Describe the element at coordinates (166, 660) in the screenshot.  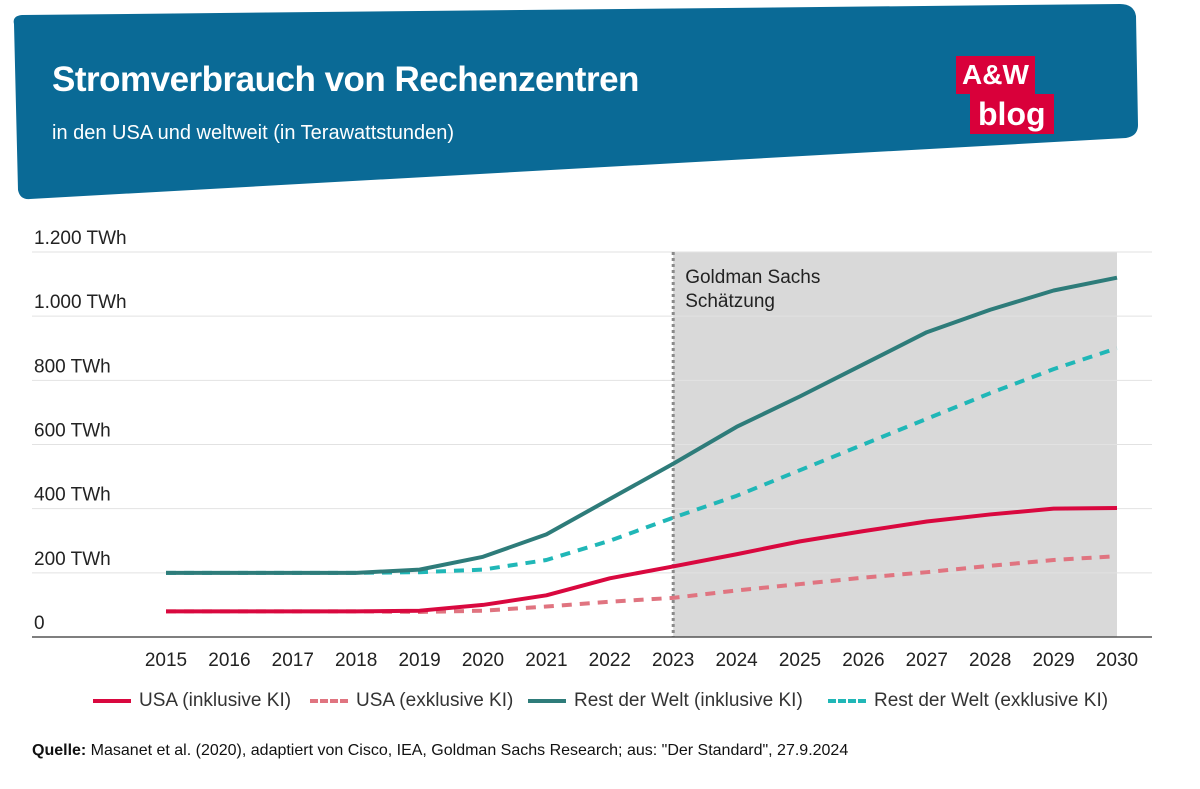
I see `x-tick-label: 2015` at that location.